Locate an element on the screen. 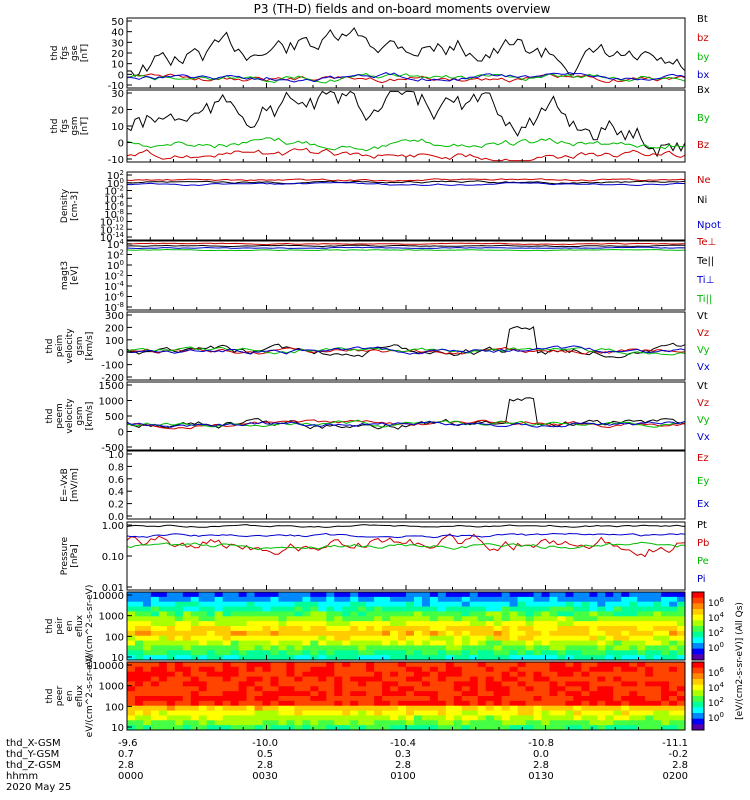 The height and width of the screenshot is (800, 750). colorbar-tick-label: 10⁴ is located at coordinates (716, 687).